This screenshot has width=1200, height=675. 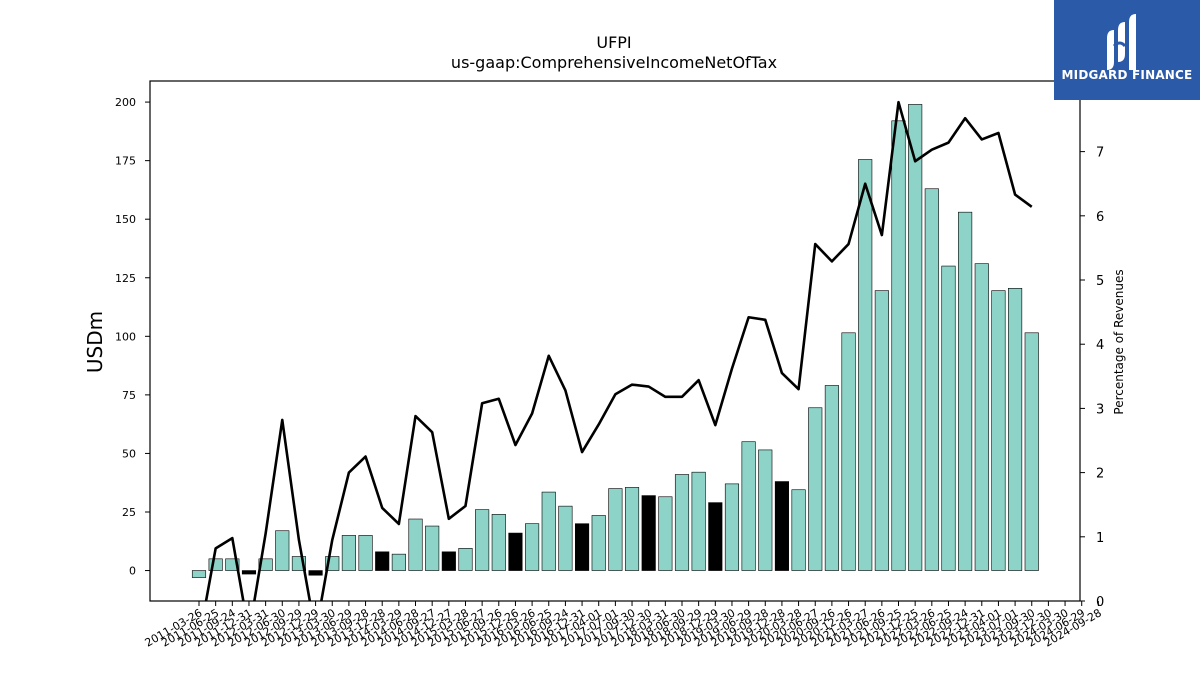 I want to click on y2-axis-label: Percentage of Revenues, so click(x=1119, y=341).